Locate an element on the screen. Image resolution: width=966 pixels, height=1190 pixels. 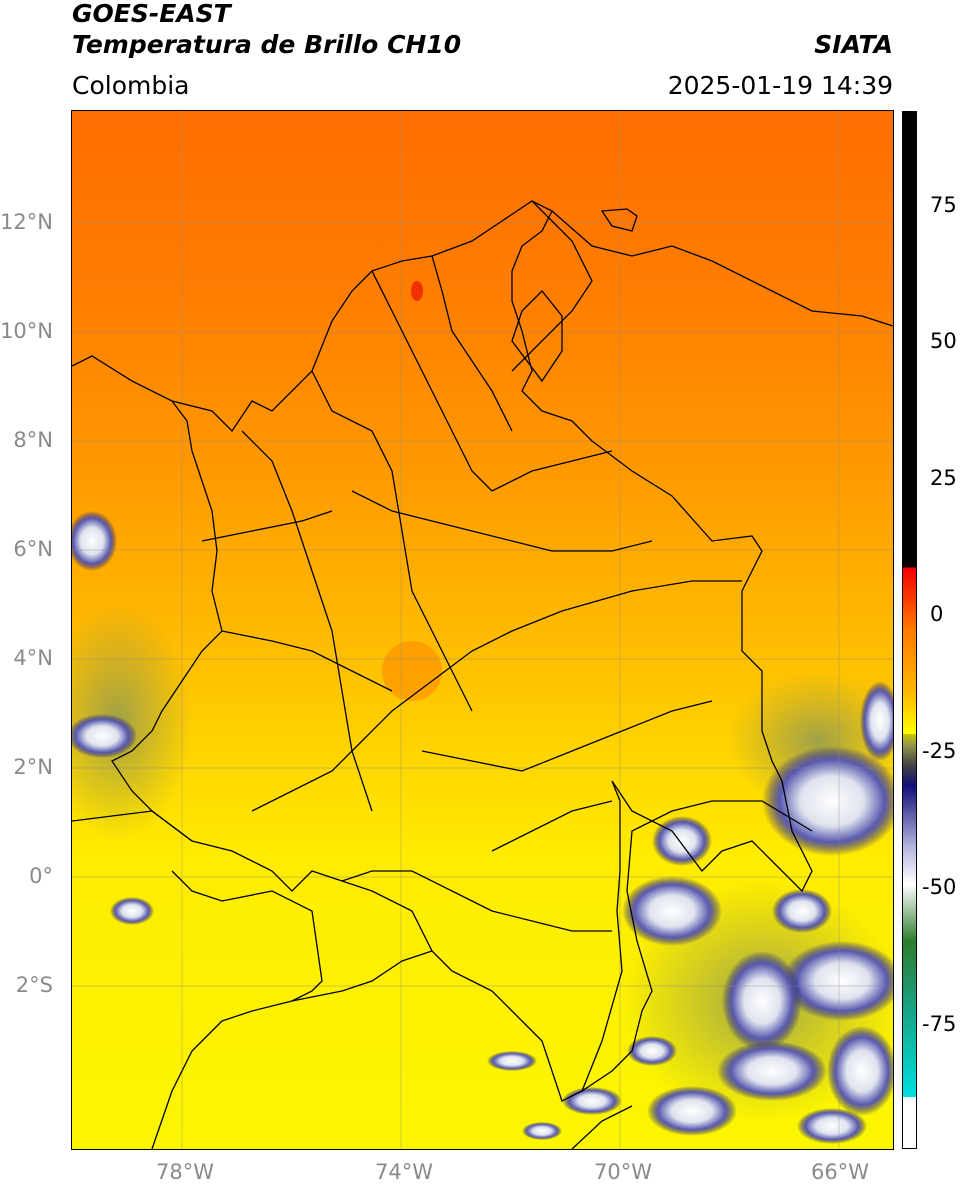
title-line2: Temperatura de Brillo CH10 is located at coordinates (267, 44).